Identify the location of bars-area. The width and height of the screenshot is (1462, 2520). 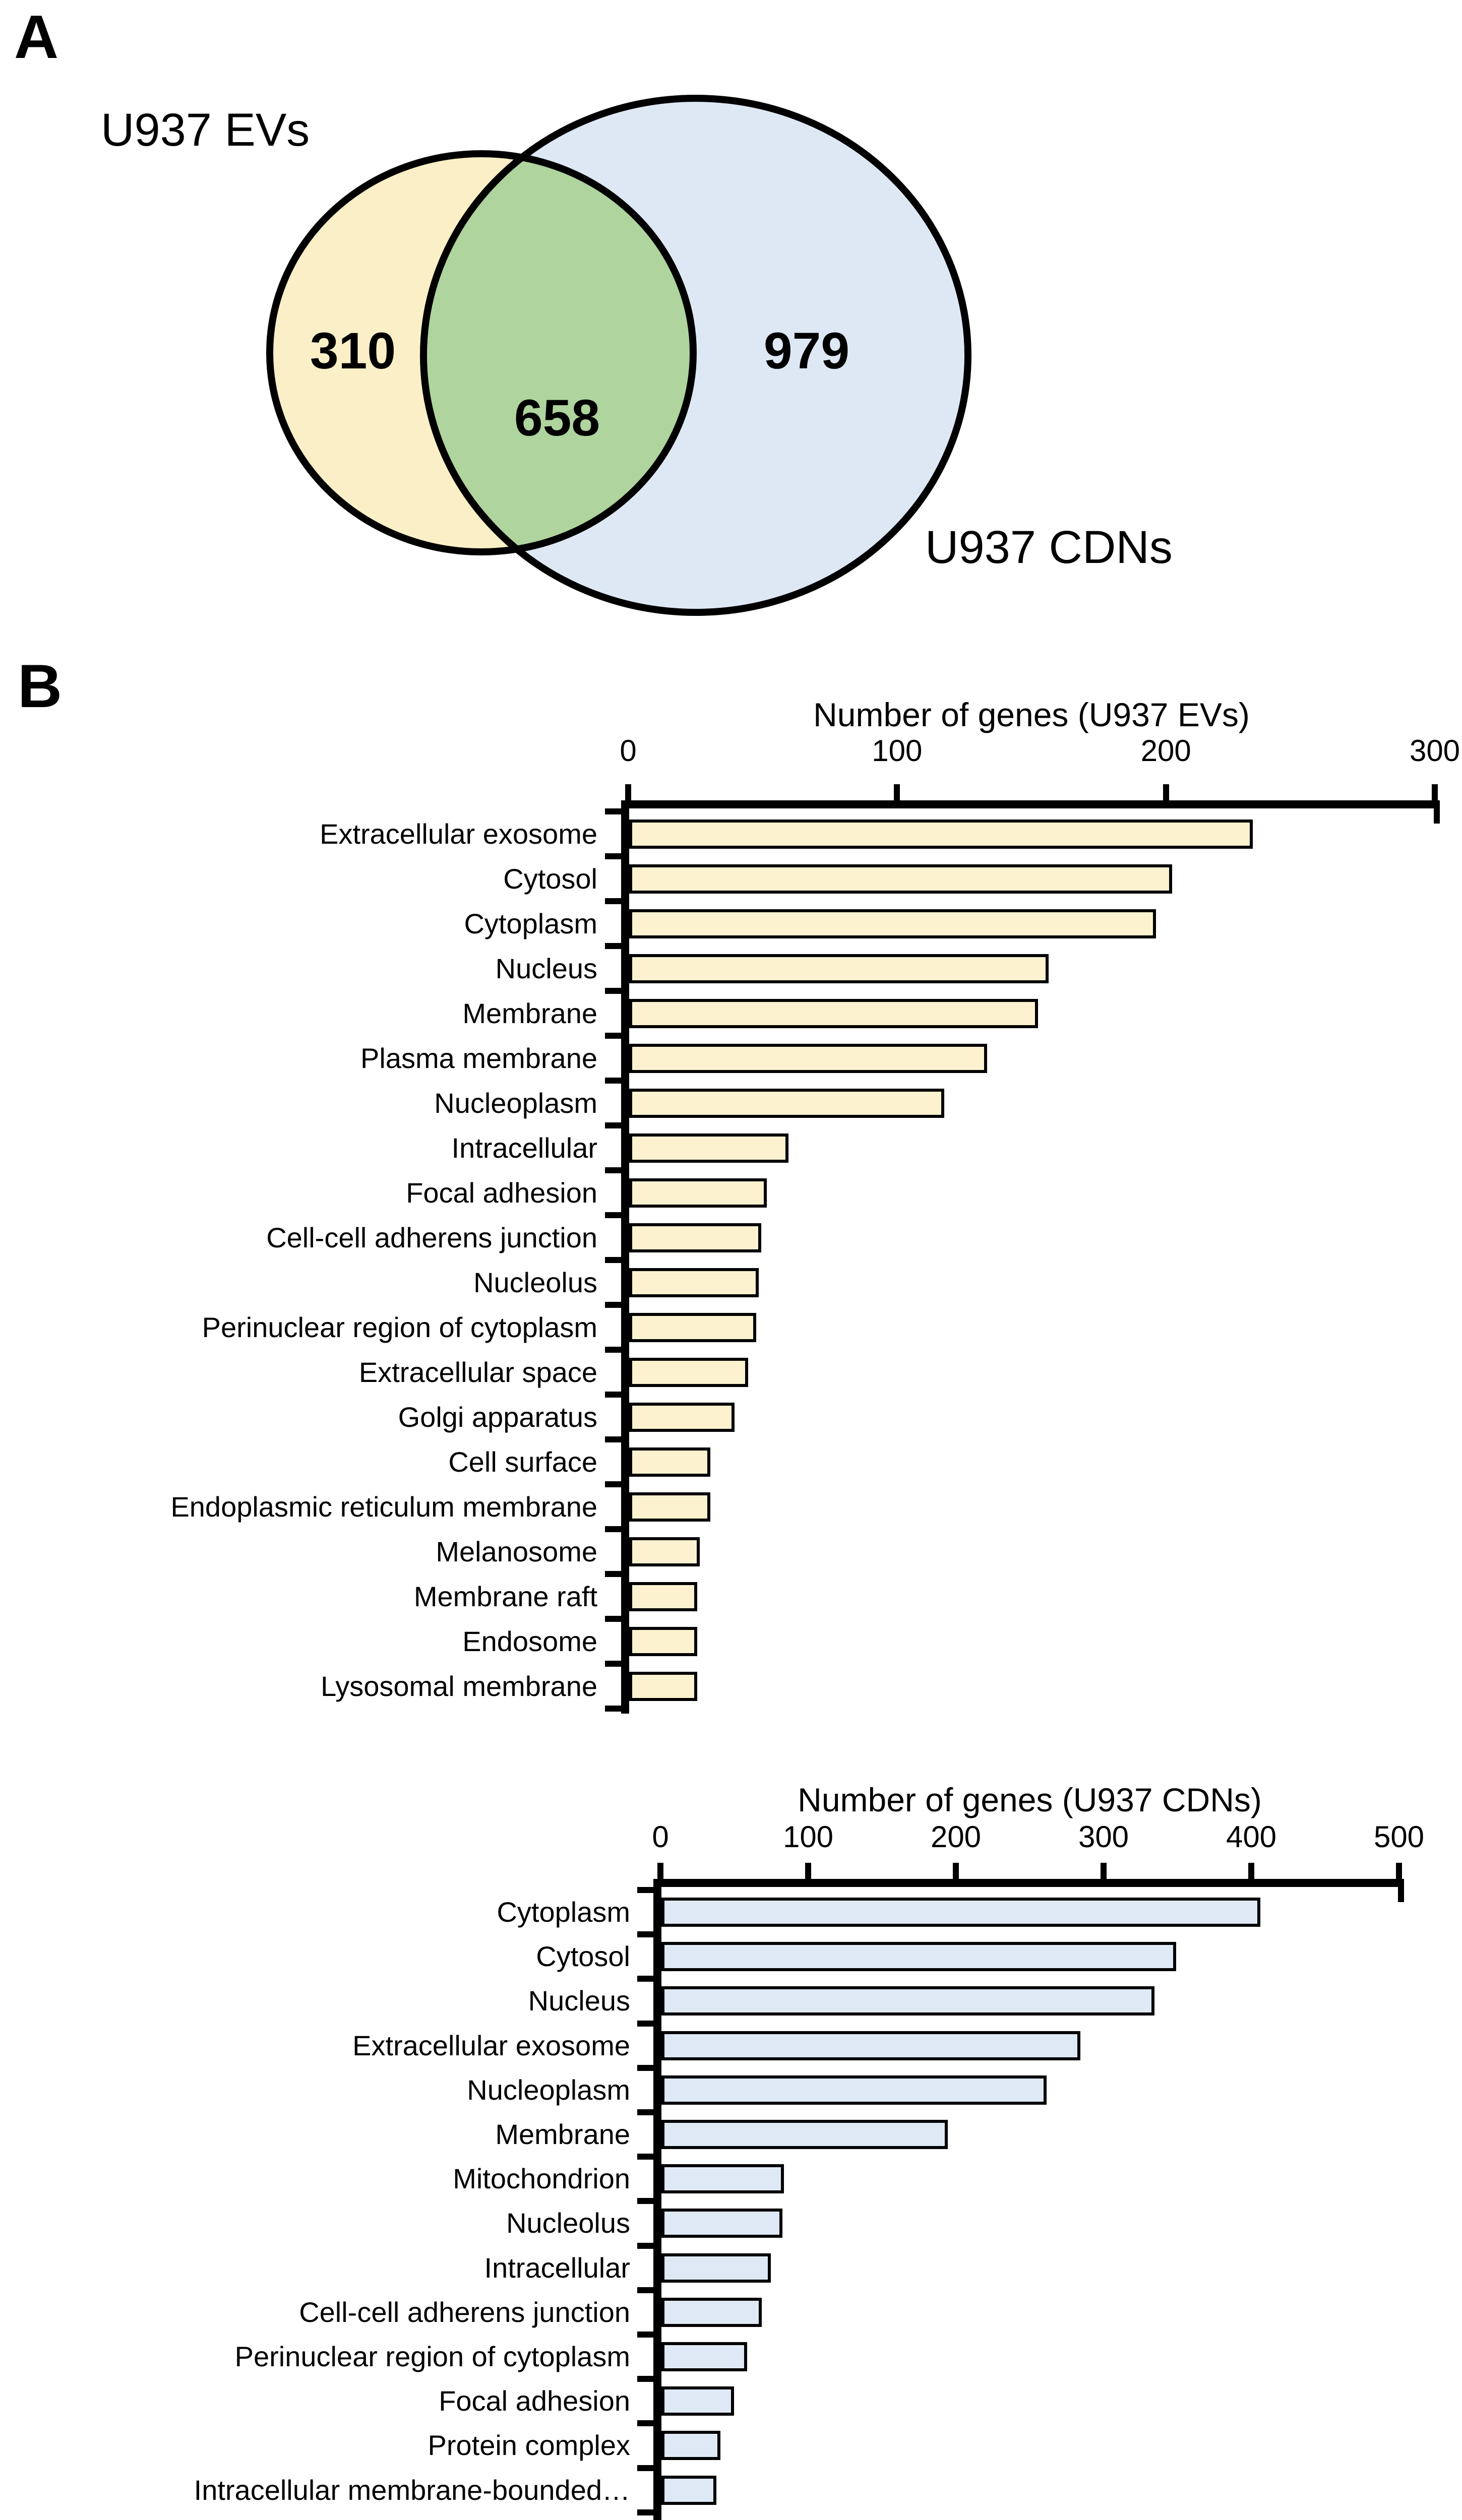
(1030, 2205).